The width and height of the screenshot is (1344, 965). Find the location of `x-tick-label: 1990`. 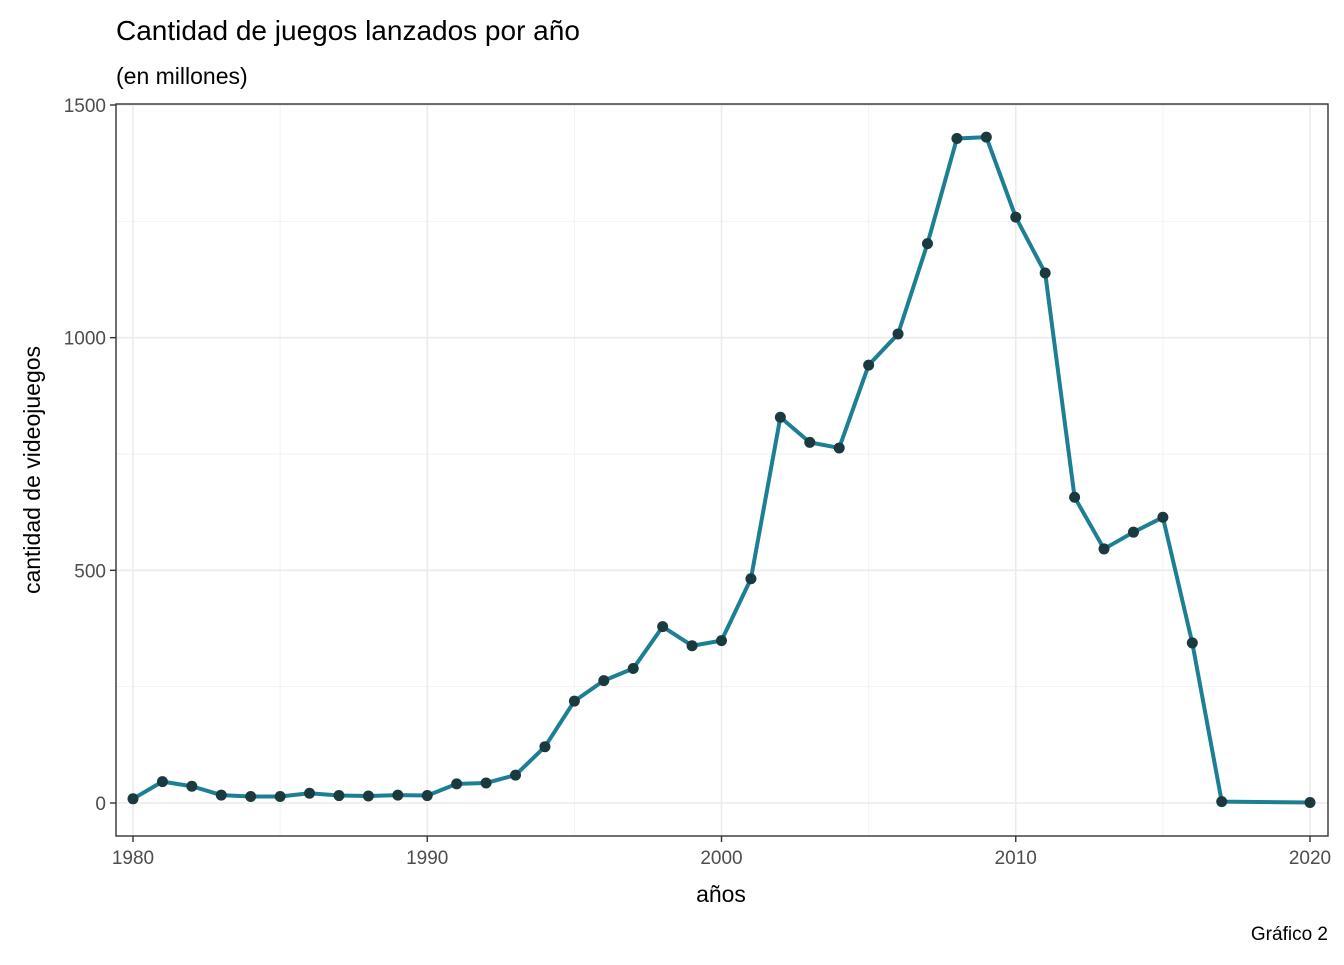

x-tick-label: 1990 is located at coordinates (427, 858).